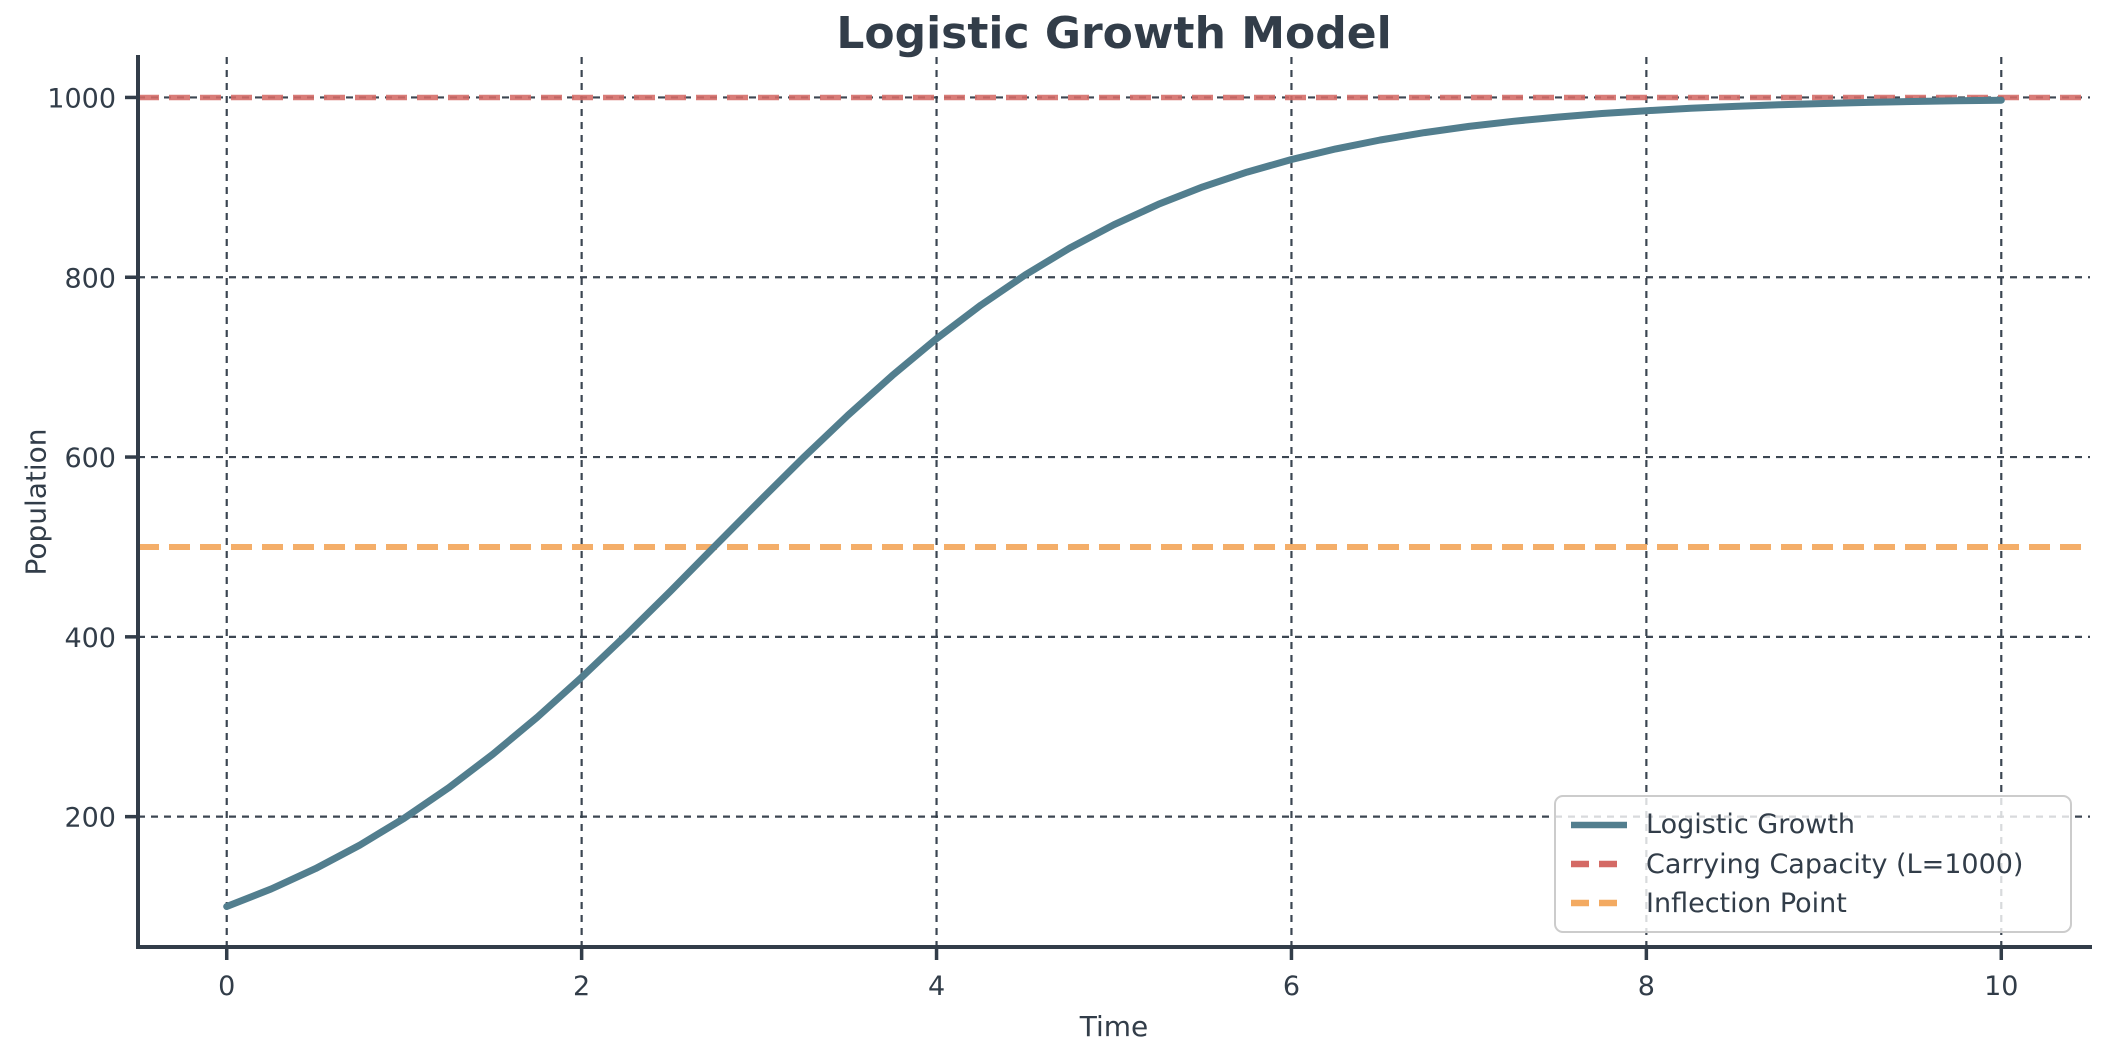 Image resolution: width=2104 pixels, height=1053 pixels. Describe the element at coordinates (1599, 903) in the screenshot. I see `legend-line-dashed-orange-icon` at that location.